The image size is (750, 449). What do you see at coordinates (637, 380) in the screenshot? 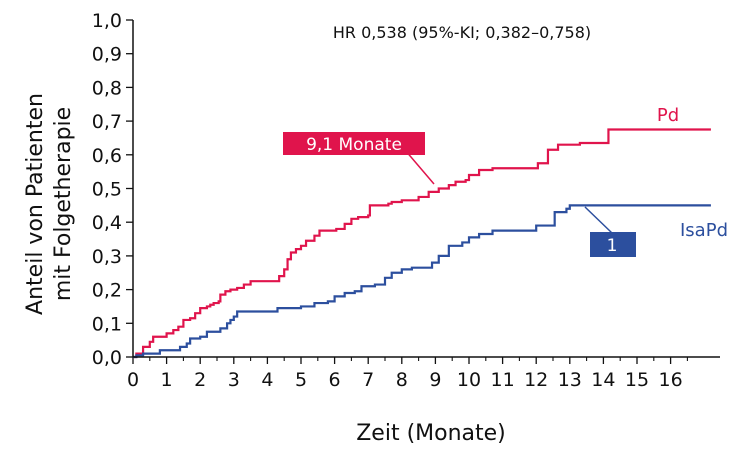
I see `x-tick-label: 15` at bounding box center [637, 380].